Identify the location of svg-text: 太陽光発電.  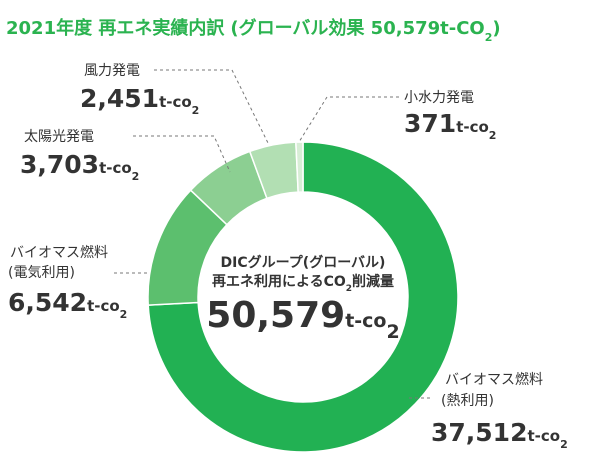
(59, 137).